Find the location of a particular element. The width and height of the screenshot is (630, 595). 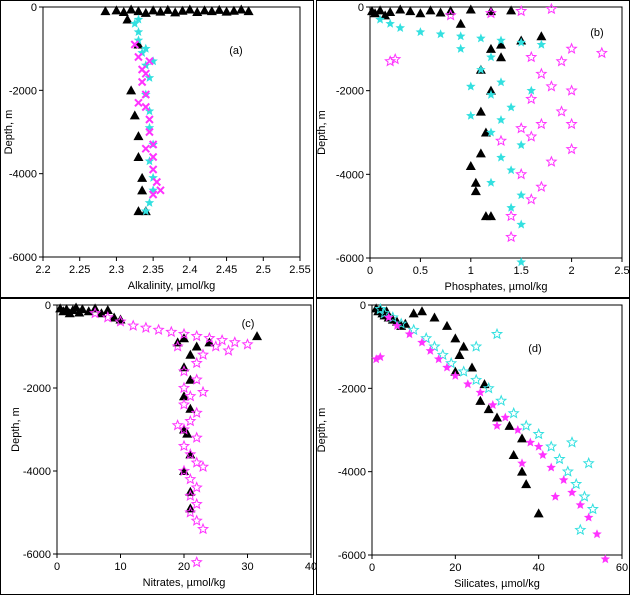

x-tick-label: 2 is located at coordinates (572, 271).